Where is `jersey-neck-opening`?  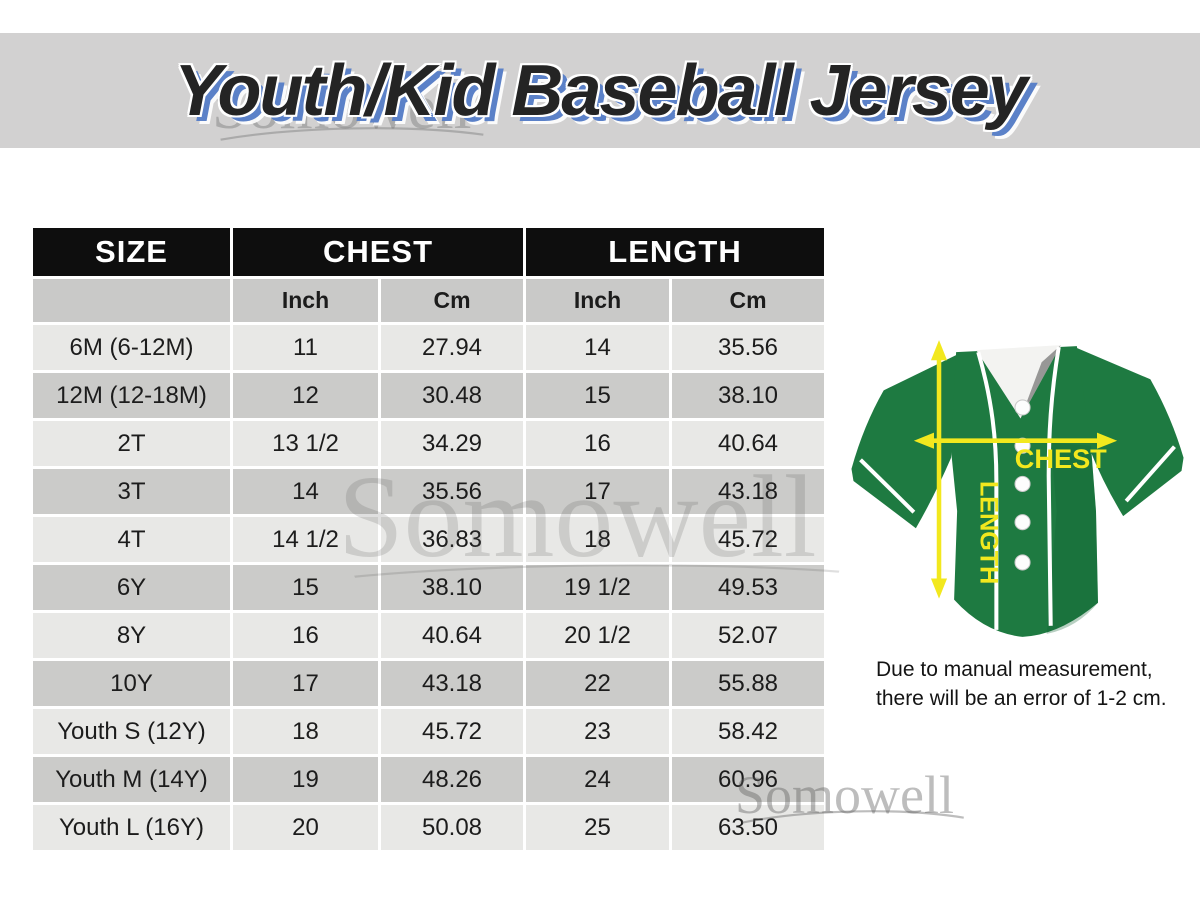
jersey-neck-opening is located at coordinates (1018, 382).